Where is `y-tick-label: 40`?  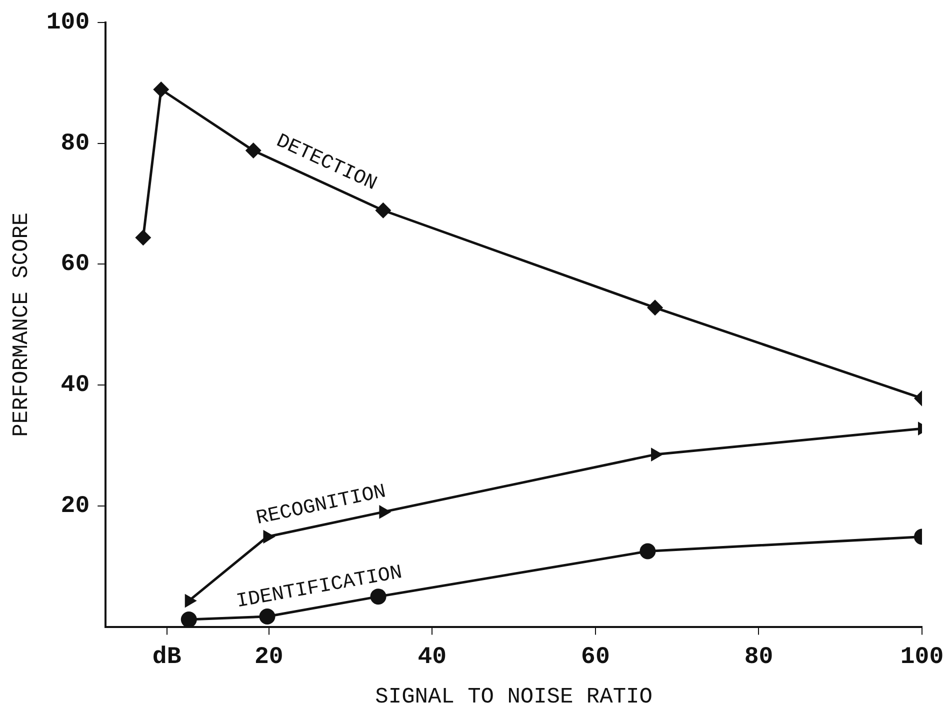
y-tick-label: 40 is located at coordinates (75, 386).